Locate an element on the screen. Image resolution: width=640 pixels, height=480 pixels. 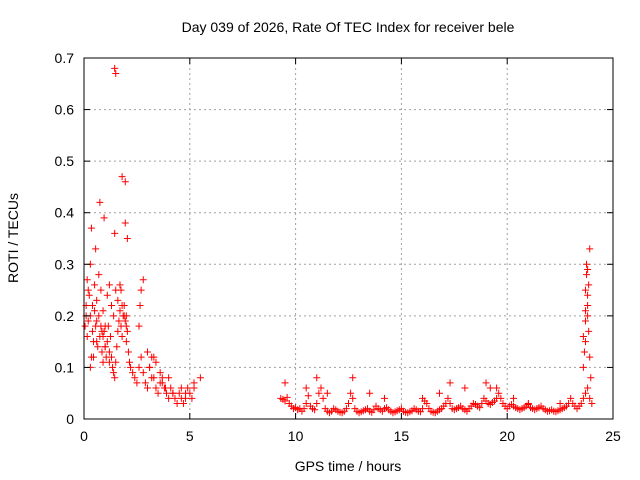
y-tick-label: 0.7 is located at coordinates (65, 58).